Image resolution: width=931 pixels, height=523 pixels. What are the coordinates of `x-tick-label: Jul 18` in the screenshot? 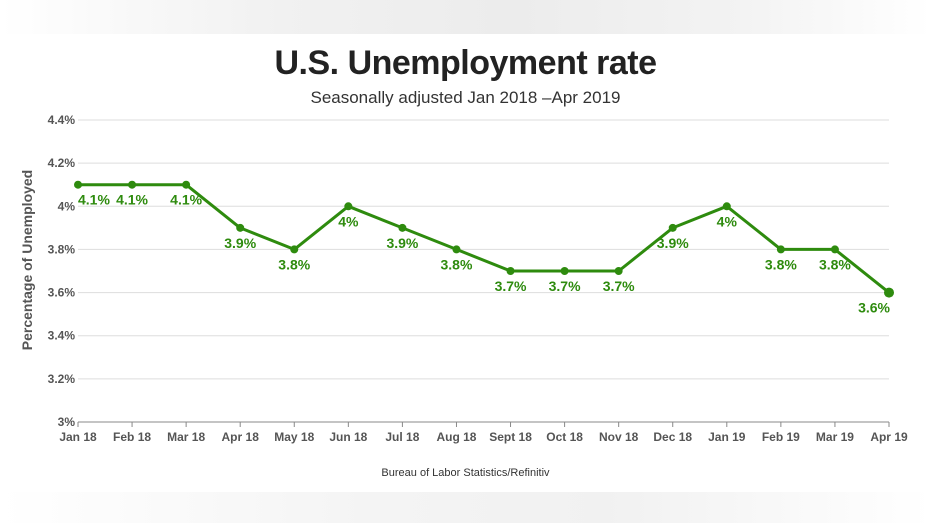 It's located at (402, 437).